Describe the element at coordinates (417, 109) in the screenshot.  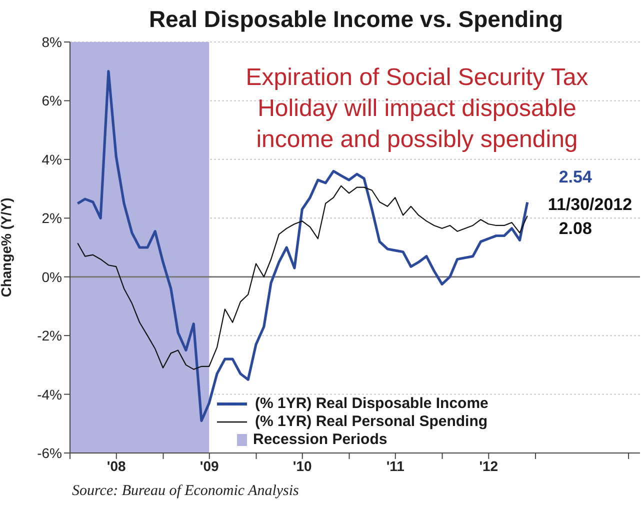
I see `annotation: Expiration of Social Security Tax Holiday will impact disposable income and possibly spending` at that location.